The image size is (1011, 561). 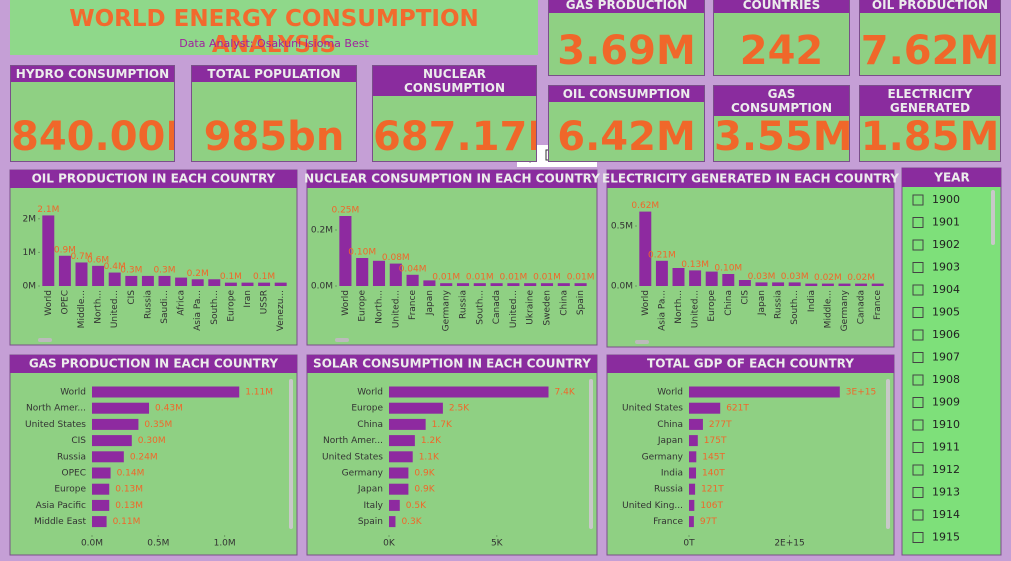 I want to click on kpi-value: 985bn, so click(x=274, y=137).